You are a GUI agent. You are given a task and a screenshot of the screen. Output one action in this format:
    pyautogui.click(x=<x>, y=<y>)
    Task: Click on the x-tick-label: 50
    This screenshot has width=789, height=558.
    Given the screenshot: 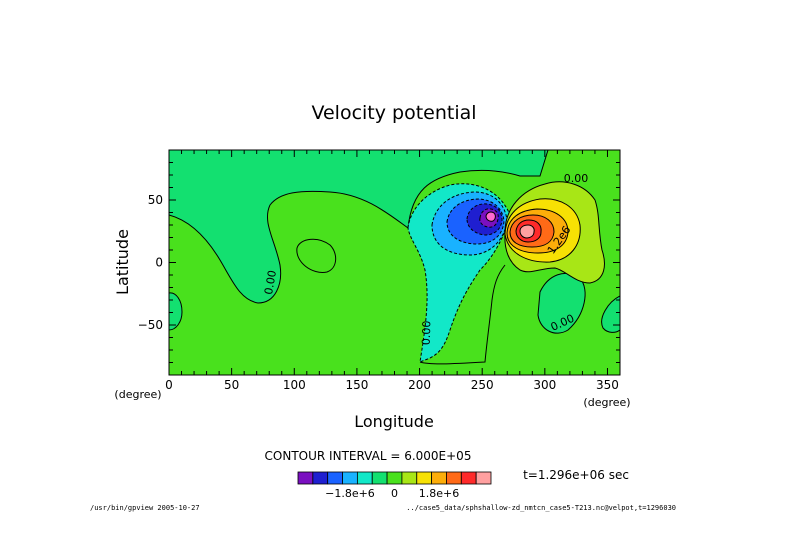 What is the action you would take?
    pyautogui.click(x=231, y=385)
    